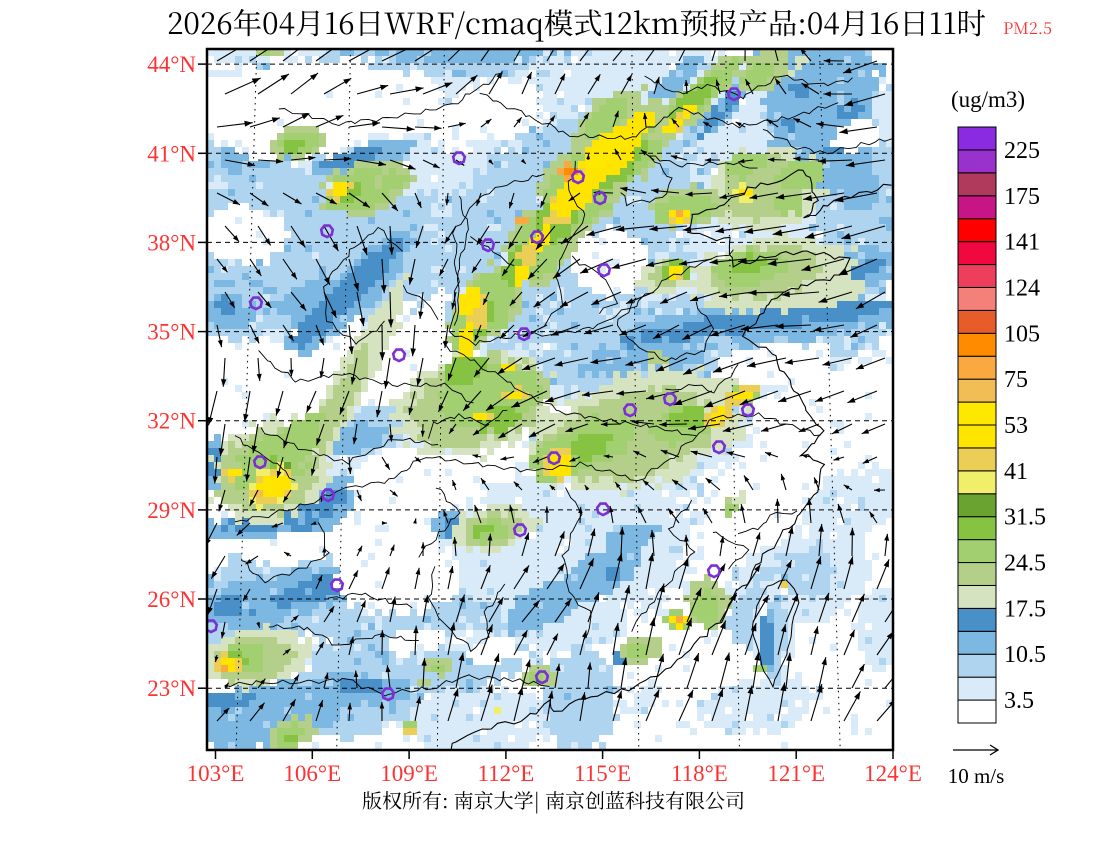 The width and height of the screenshot is (1100, 855). I want to click on svg-text: 17.5, so click(1025, 609).